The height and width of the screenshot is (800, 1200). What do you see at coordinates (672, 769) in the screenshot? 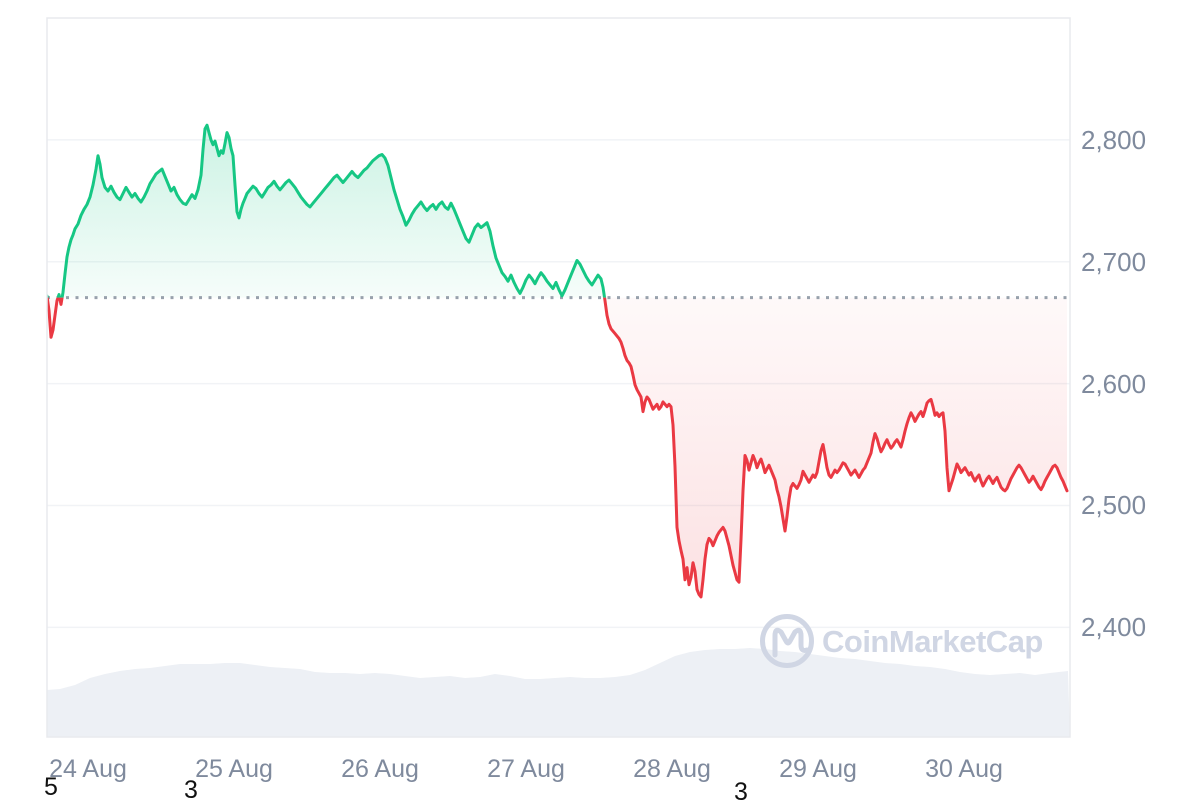
I see `x-axis-label: 28 Aug` at bounding box center [672, 769].